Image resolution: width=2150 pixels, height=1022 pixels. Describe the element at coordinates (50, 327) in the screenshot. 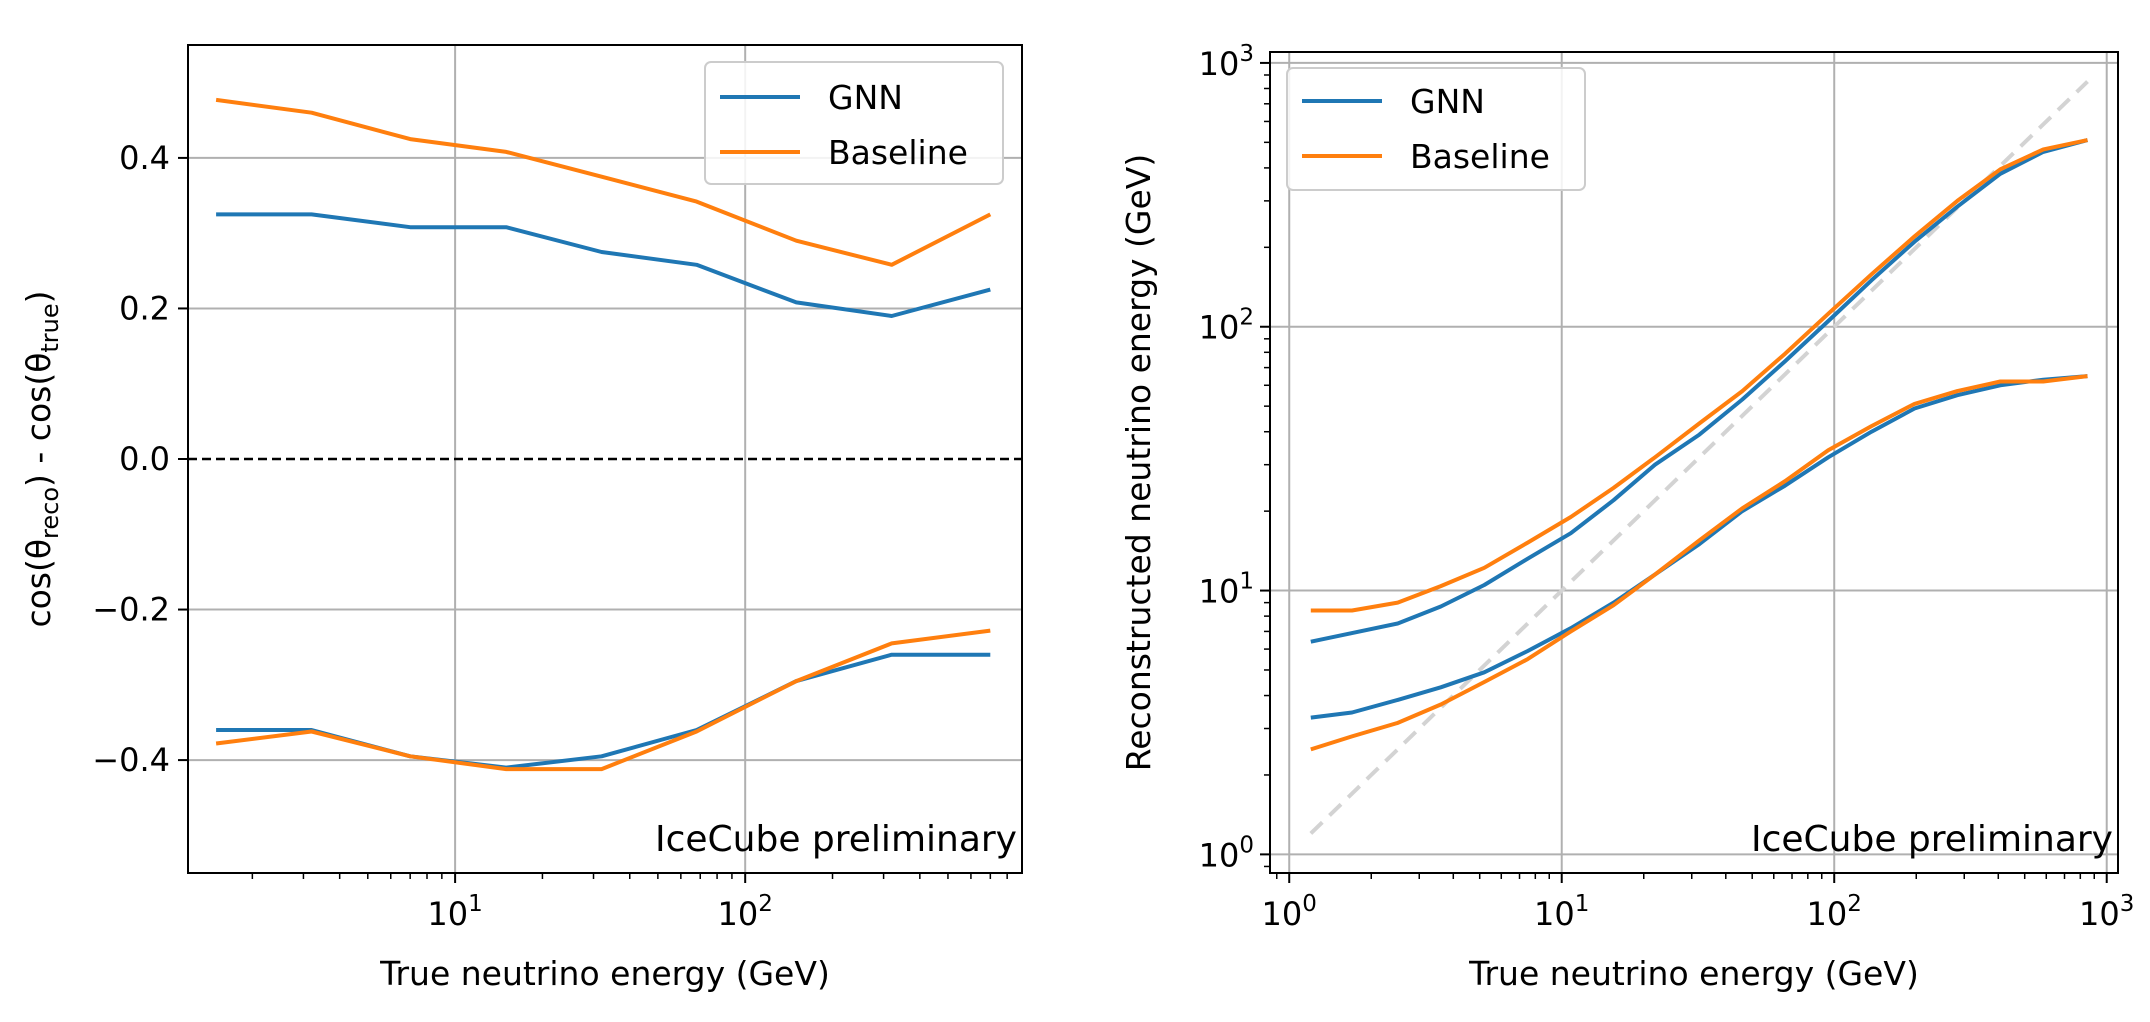

I see `y-axis-label-subscript: true` at that location.